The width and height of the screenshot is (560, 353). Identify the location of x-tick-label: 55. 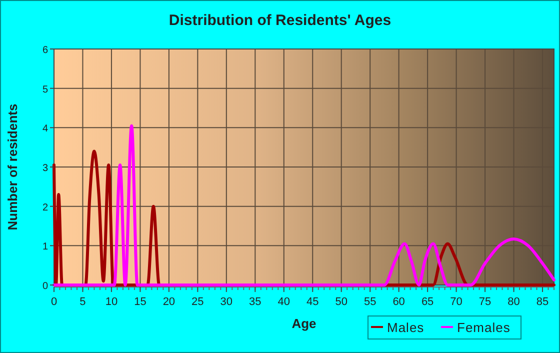
(370, 302).